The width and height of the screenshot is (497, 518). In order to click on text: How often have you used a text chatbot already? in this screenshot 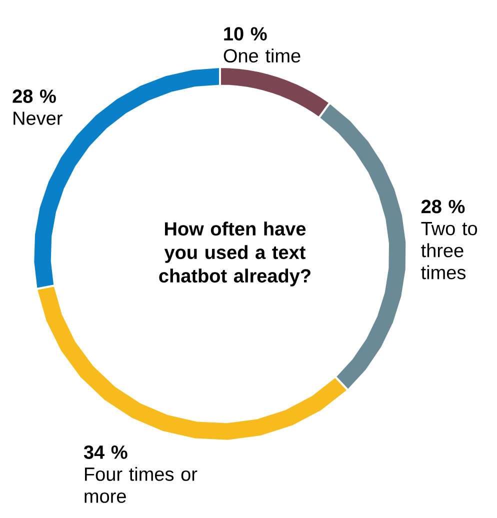, I will do `click(234, 254)`.